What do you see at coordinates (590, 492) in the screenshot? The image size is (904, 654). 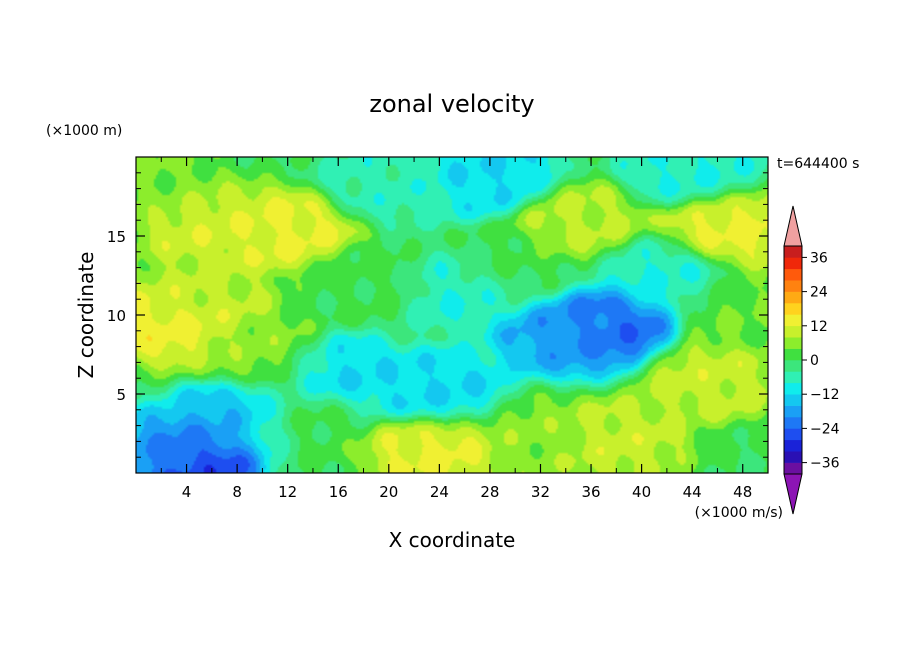 I see `x-tick-label: 36` at bounding box center [590, 492].